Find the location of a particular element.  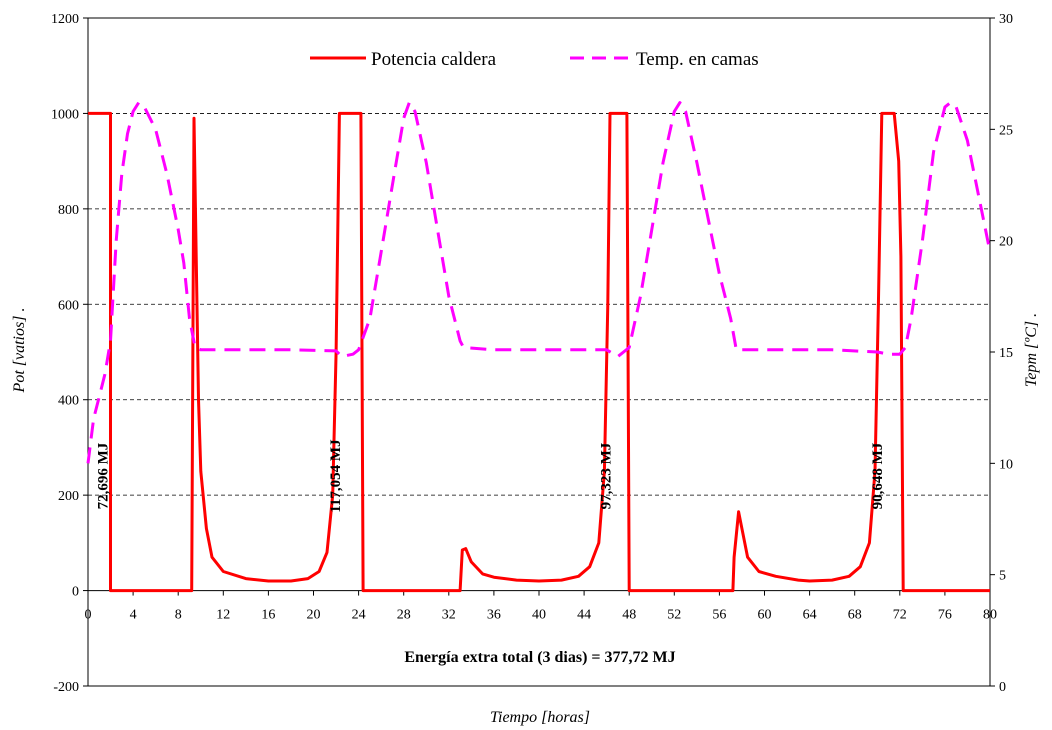

energy-annotation: 117,054 MJ is located at coordinates (336, 476).